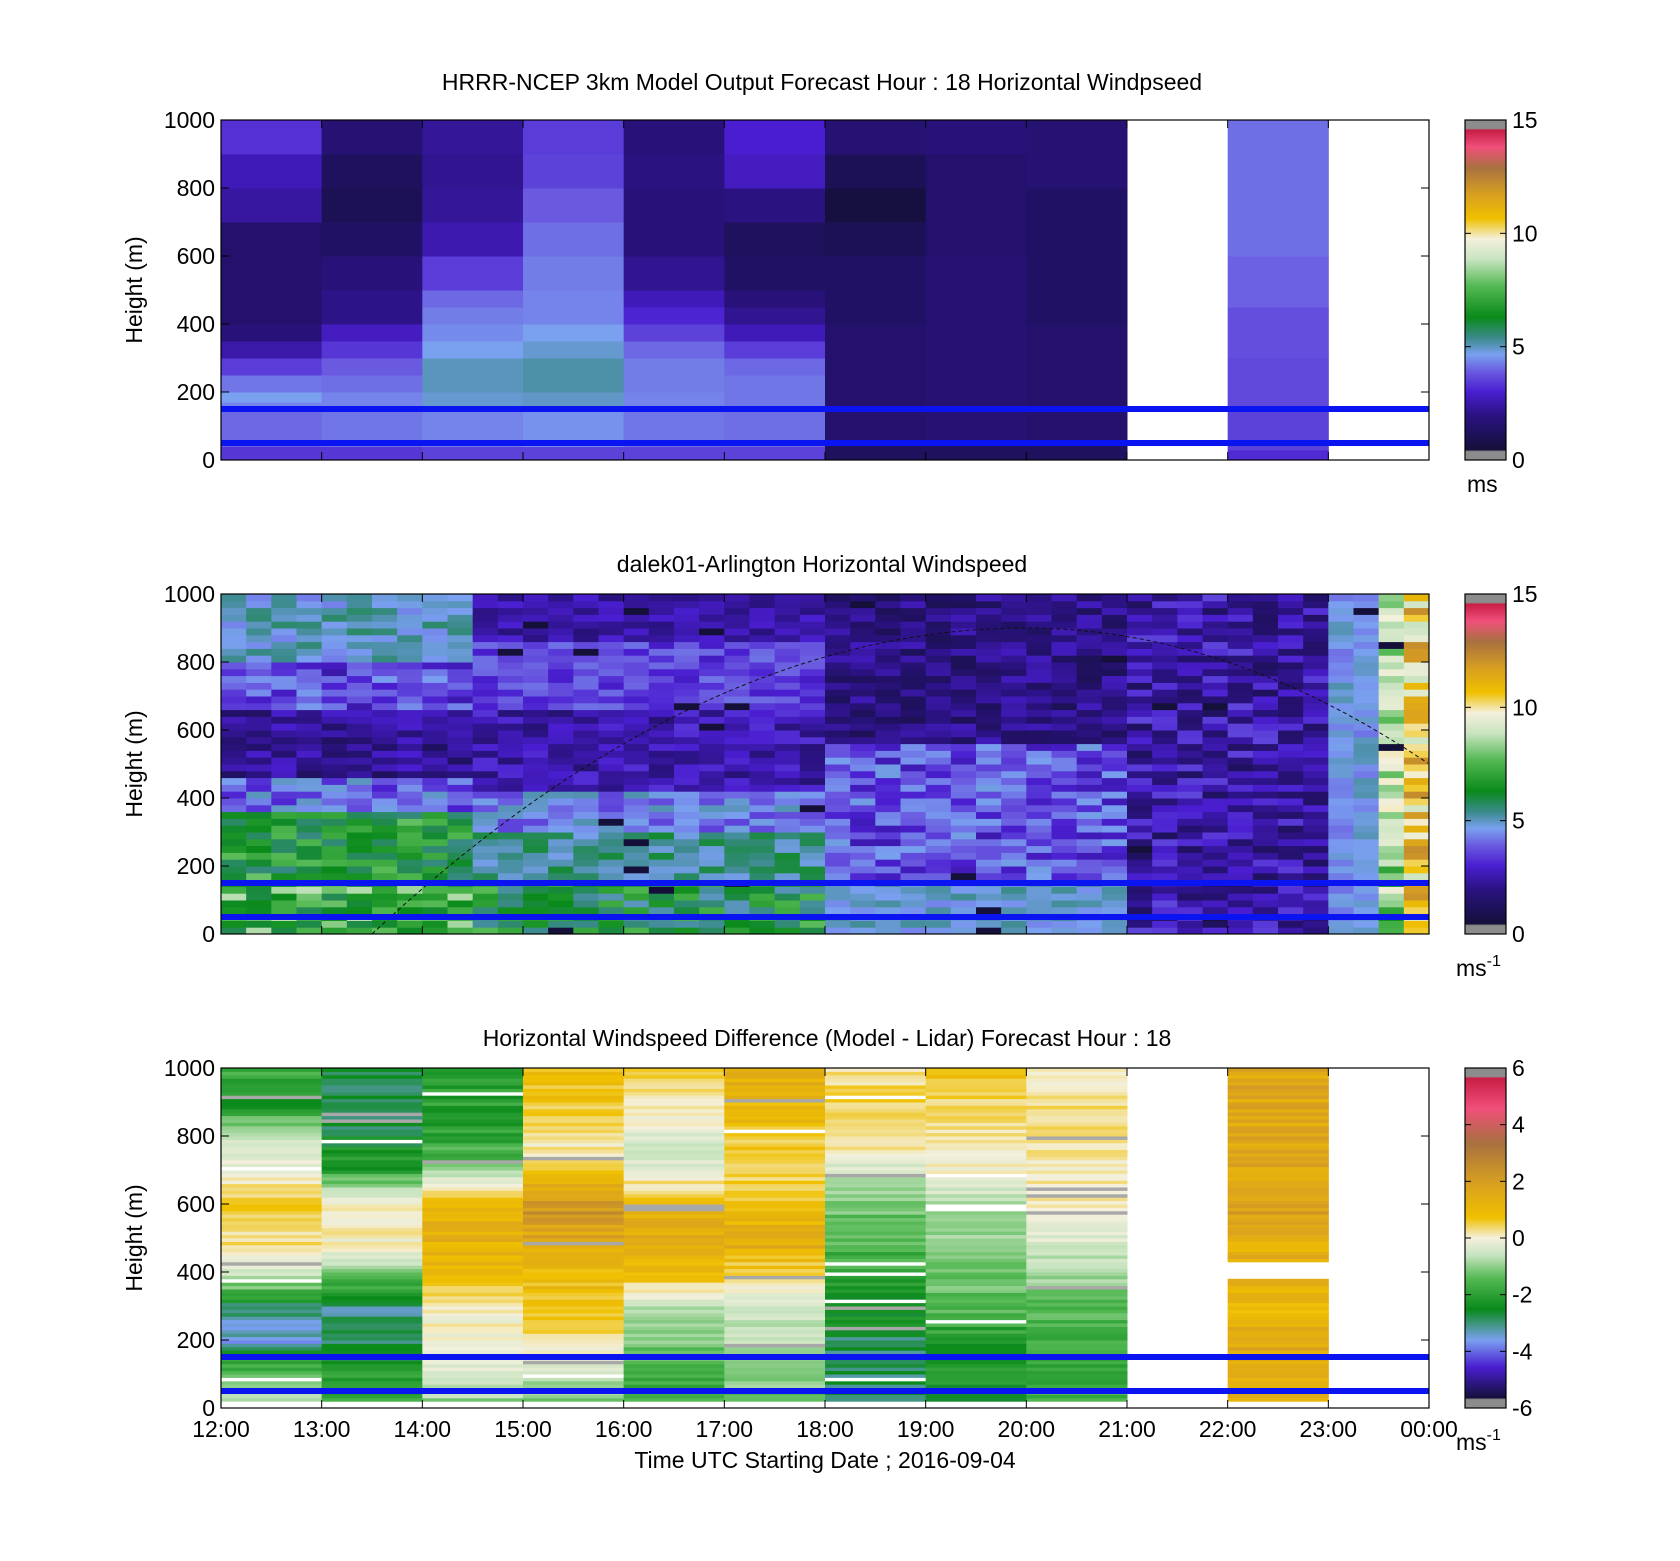 This screenshot has width=1680, height=1561. What do you see at coordinates (134, 289) in the screenshot?
I see `panel-model-y-label: Height (m)` at bounding box center [134, 289].